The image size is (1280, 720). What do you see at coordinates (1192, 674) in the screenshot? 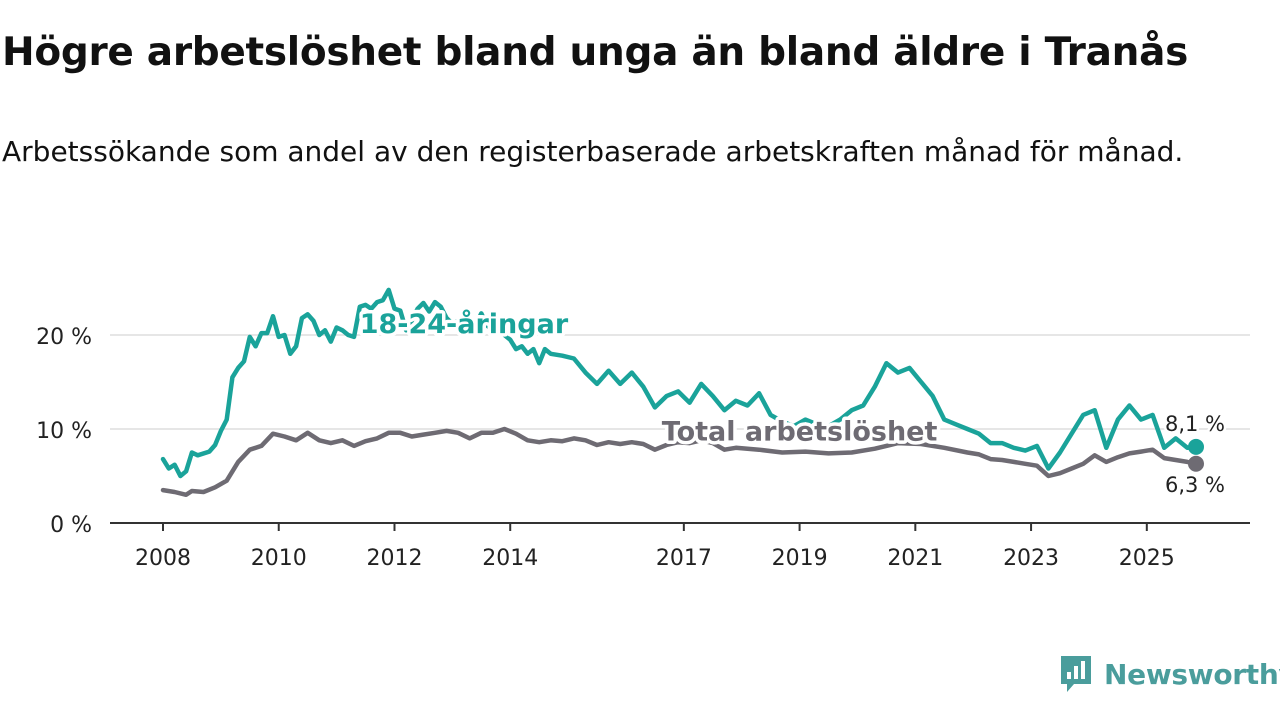
I see `brand-name: Newsworthy` at bounding box center [1192, 674].